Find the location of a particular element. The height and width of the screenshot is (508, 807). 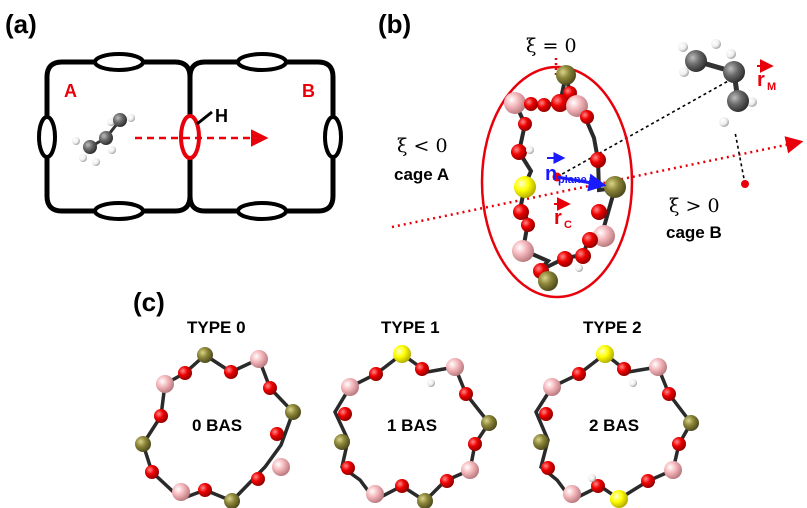

ring-type-0: TYPE 0 0 BAS is located at coordinates (218, 413).